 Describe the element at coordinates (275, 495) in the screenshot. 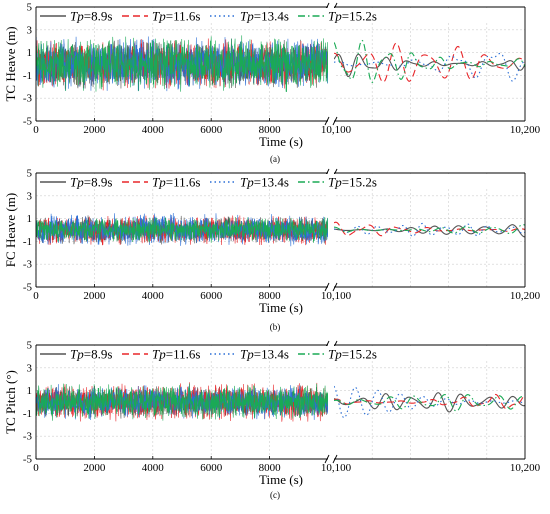

I see `panel-label: (c)` at that location.